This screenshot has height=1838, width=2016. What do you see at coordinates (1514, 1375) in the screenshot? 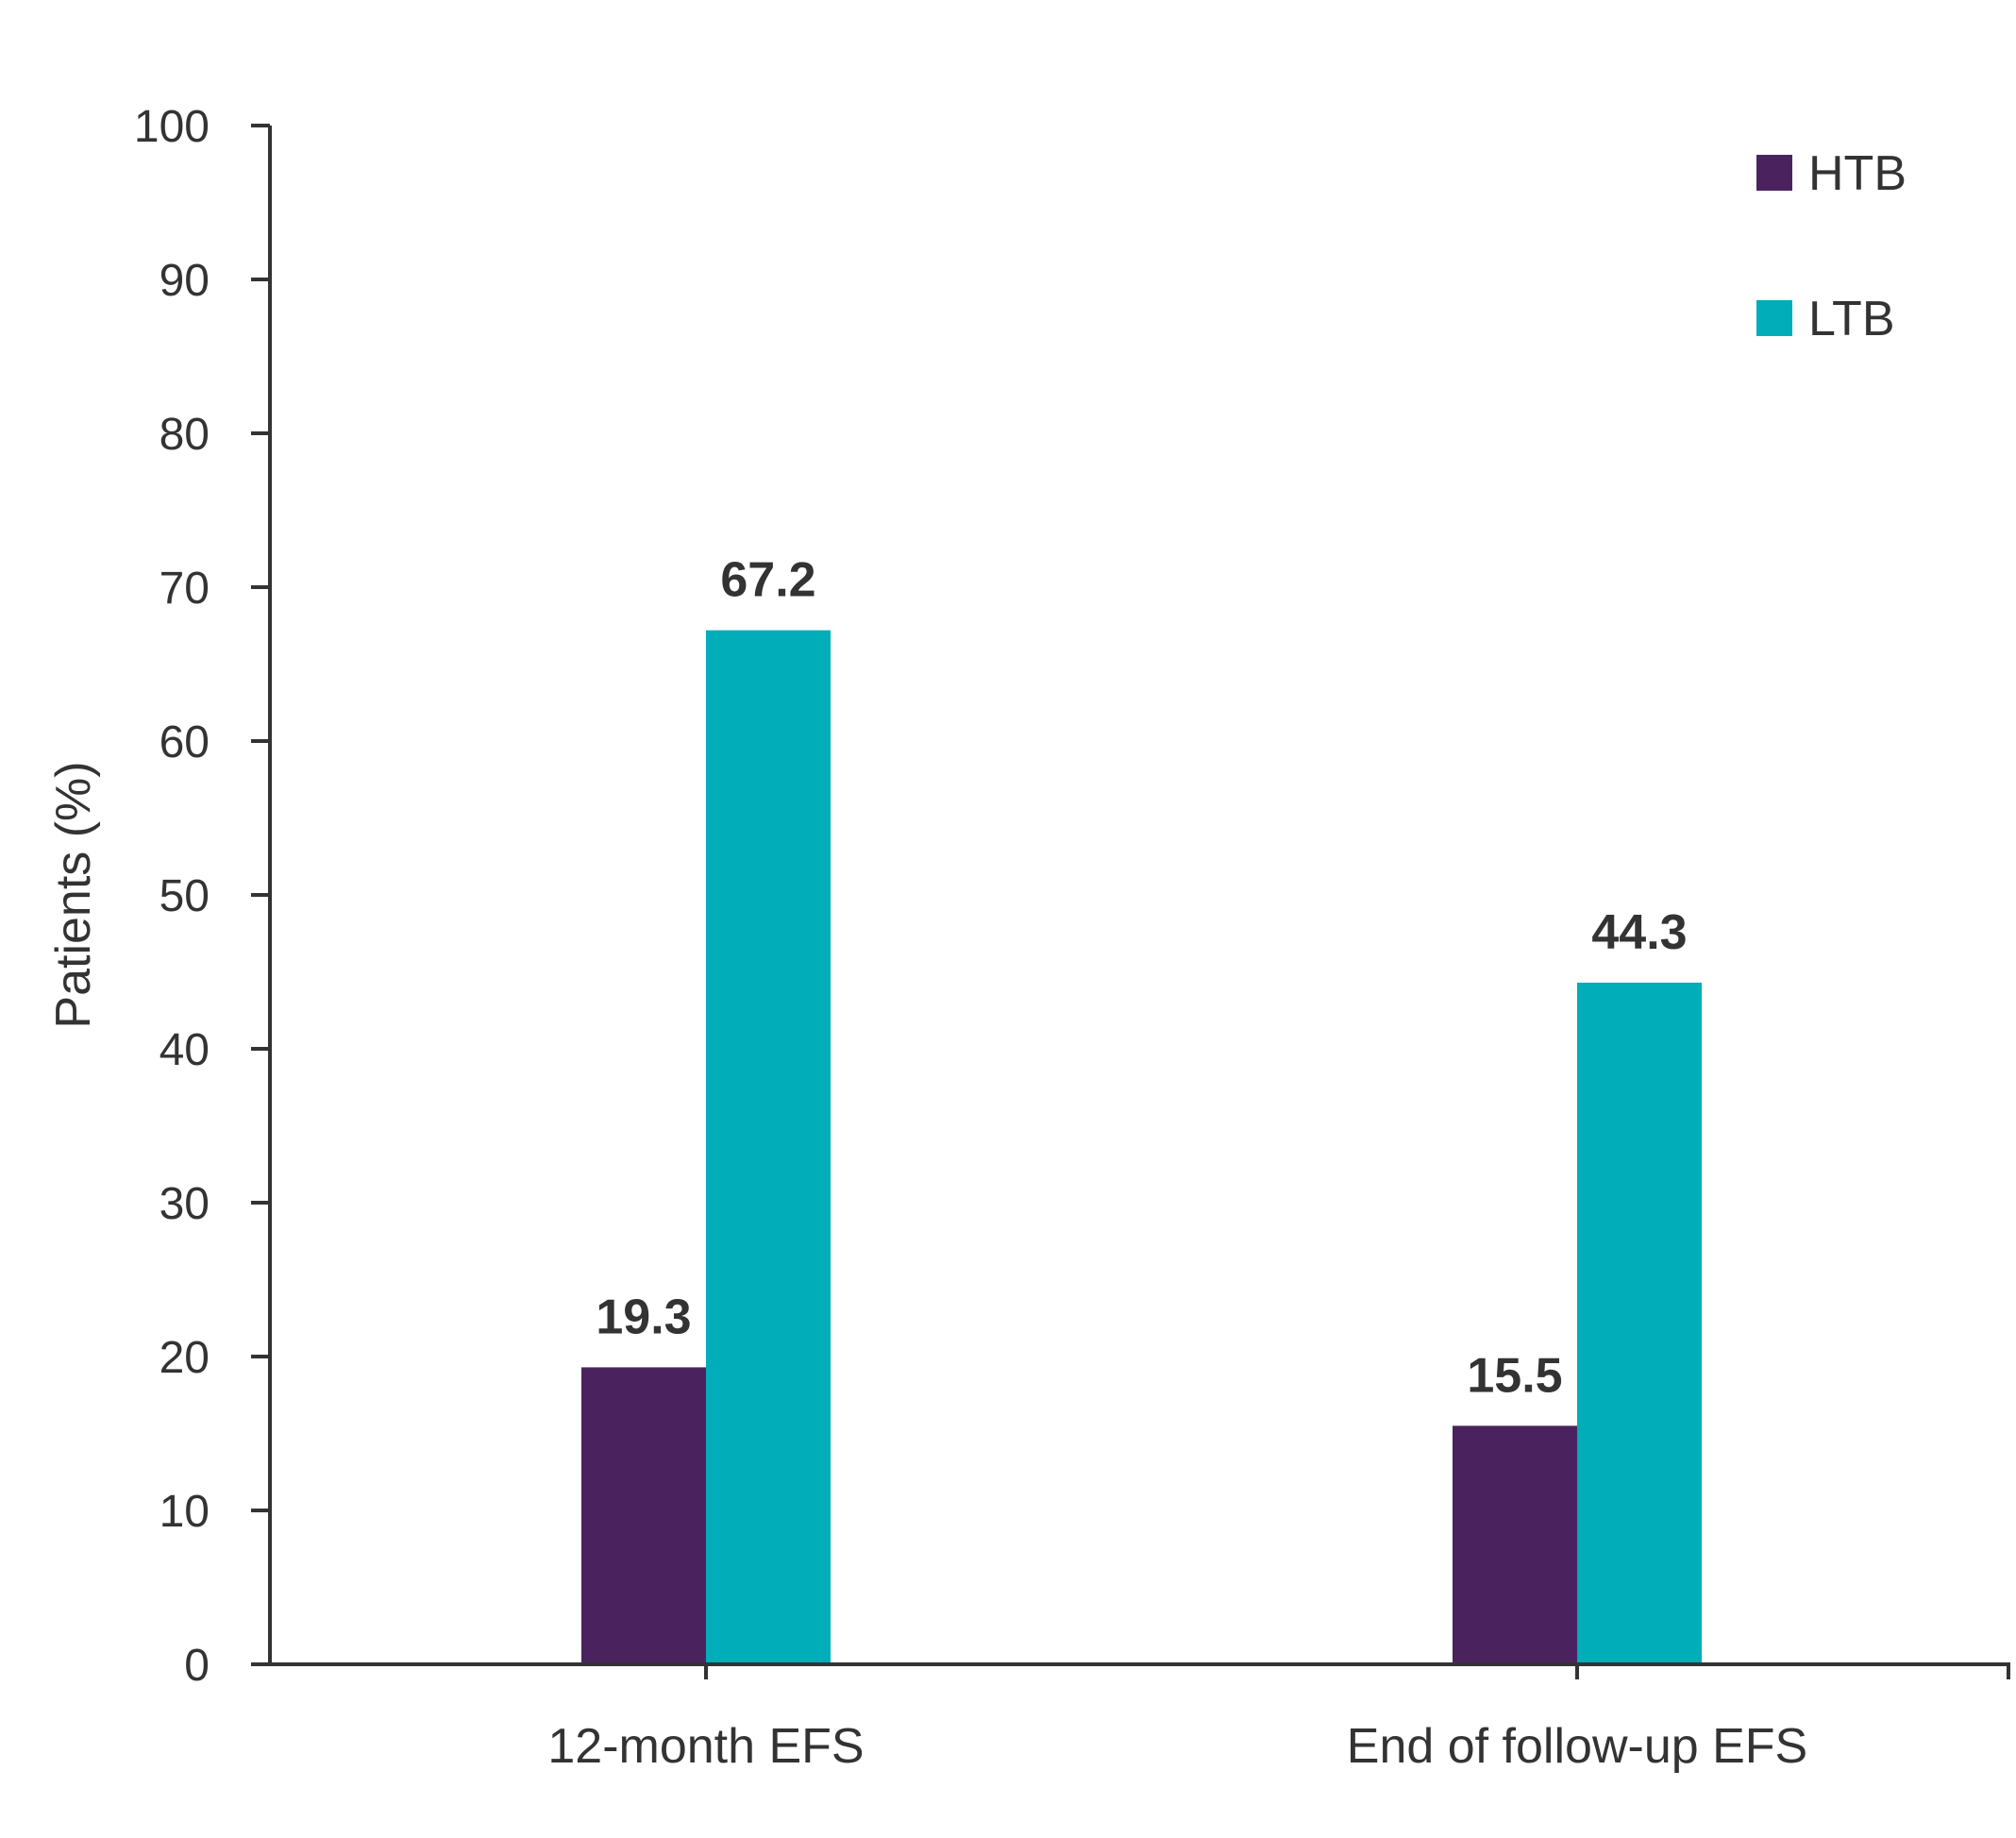
I see `data-label-htb-2: 15.5` at bounding box center [1514, 1375].